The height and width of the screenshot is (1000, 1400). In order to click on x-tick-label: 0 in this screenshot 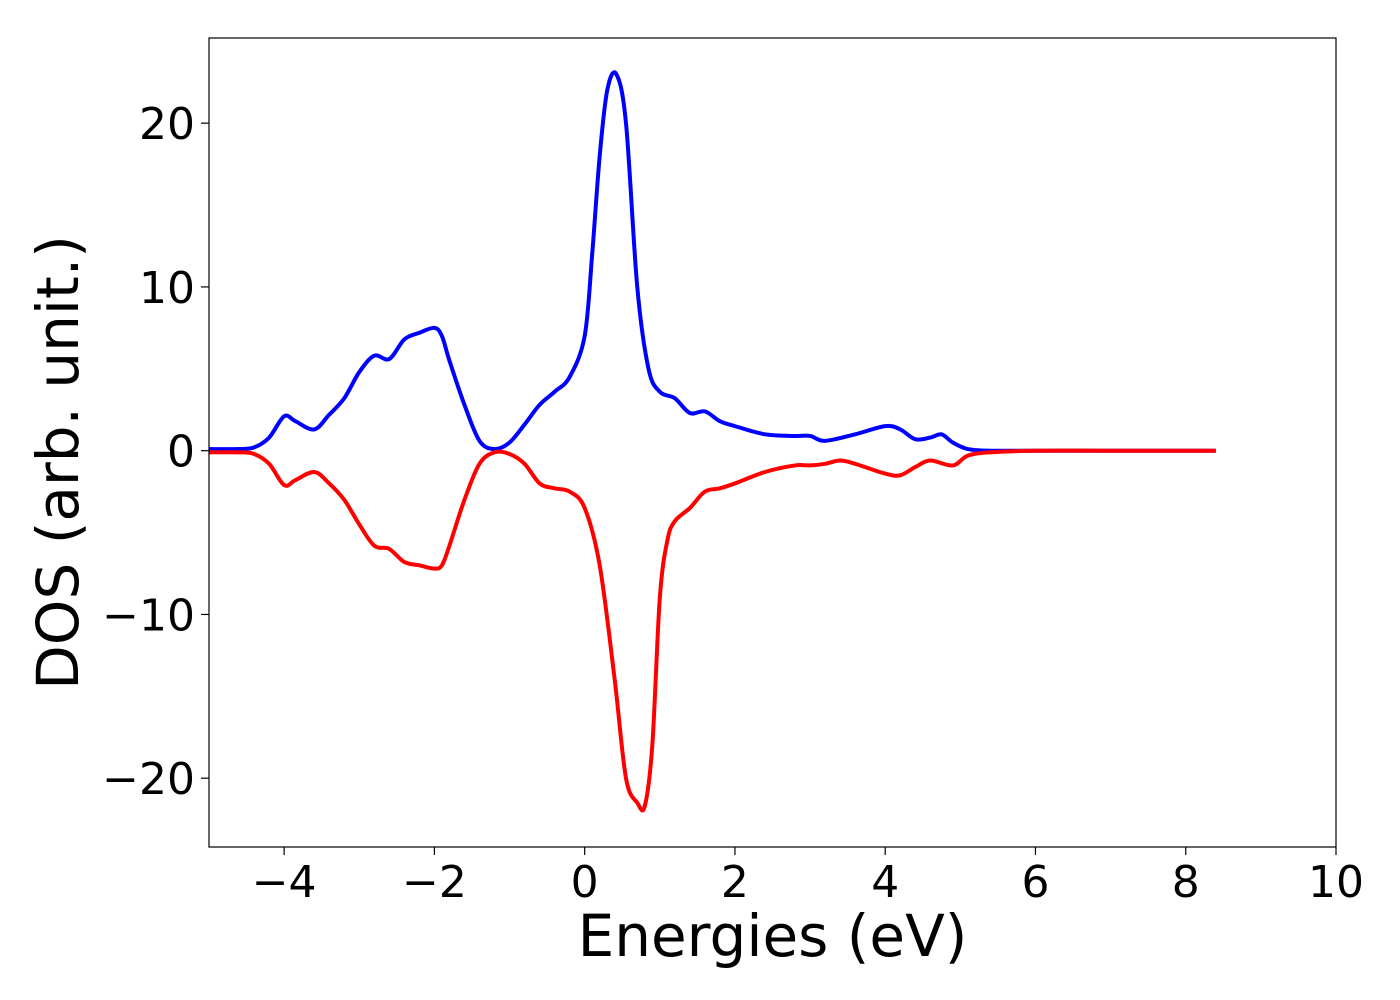, I will do `click(585, 882)`.